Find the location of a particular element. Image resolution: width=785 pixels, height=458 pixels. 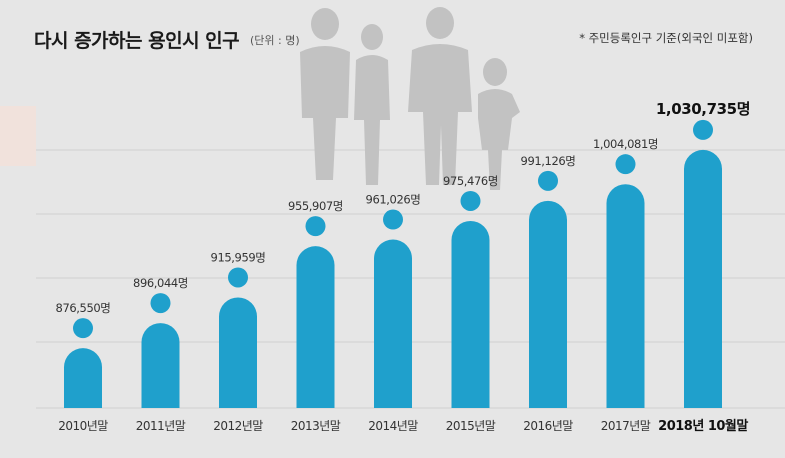

x-tick-label: 2018년 10월말 is located at coordinates (703, 426).